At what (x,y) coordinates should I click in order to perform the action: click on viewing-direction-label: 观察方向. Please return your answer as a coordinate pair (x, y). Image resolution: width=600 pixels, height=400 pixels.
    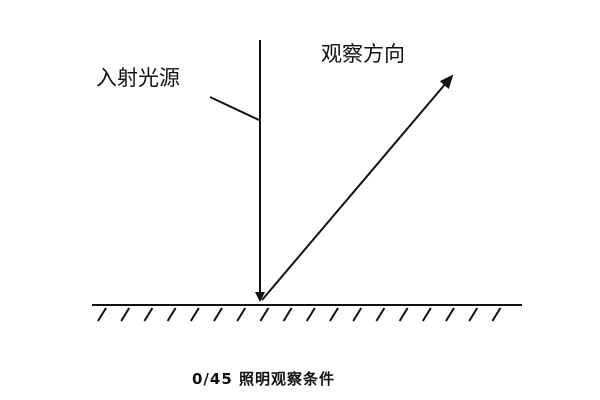
    Looking at the image, I should click on (363, 54).